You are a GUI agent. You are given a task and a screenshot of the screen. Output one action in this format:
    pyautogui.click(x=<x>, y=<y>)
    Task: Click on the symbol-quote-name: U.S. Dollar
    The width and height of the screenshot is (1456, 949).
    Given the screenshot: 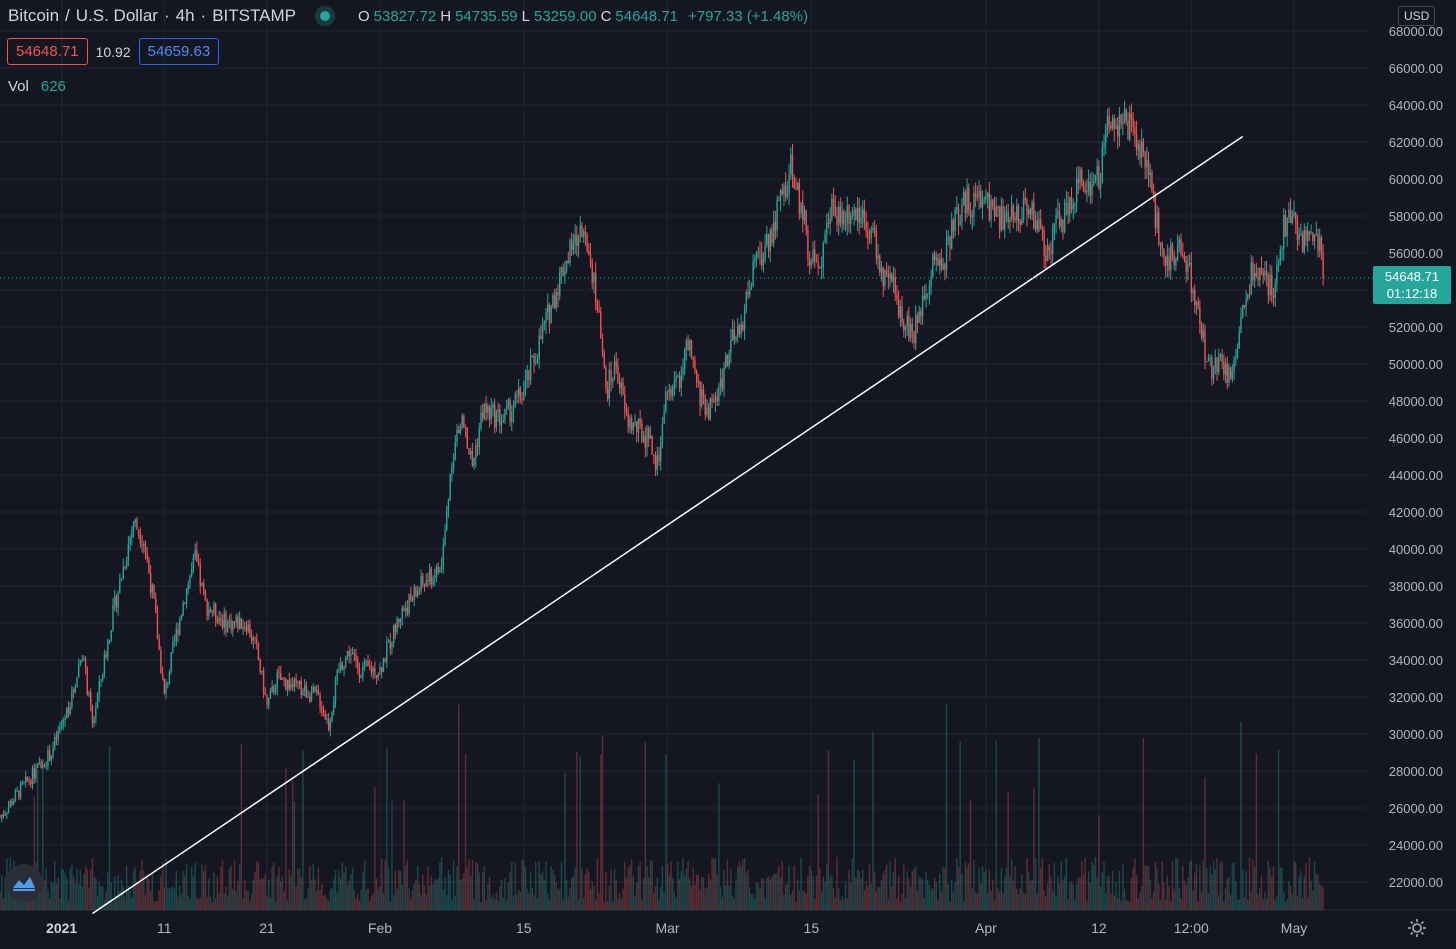 What is the action you would take?
    pyautogui.click(x=116, y=15)
    